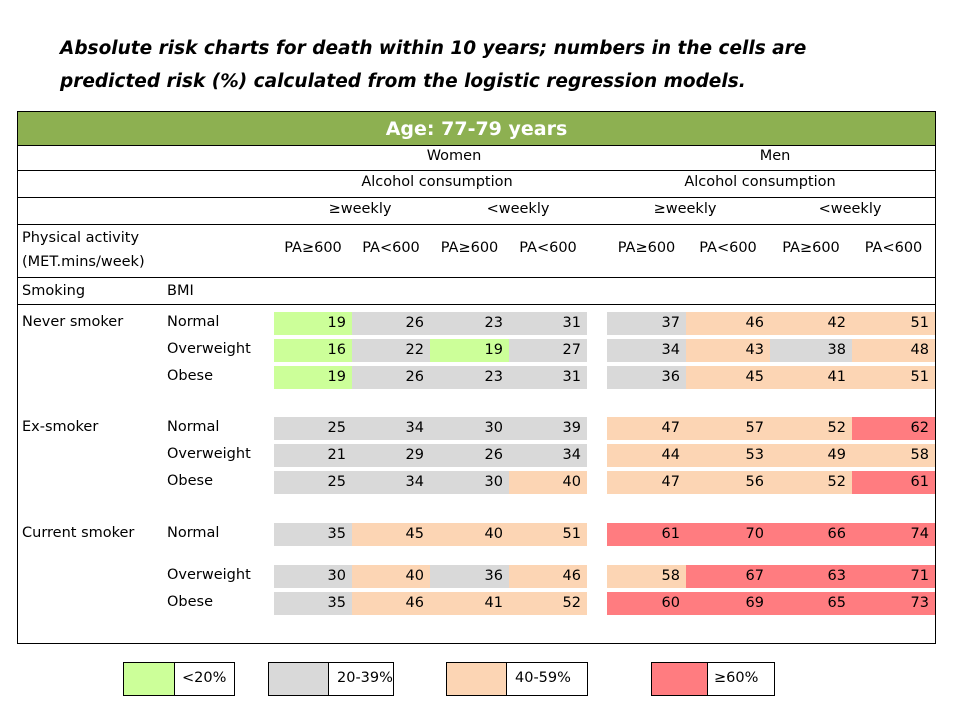  I want to click on legend-label: 20-39%, so click(365, 678).